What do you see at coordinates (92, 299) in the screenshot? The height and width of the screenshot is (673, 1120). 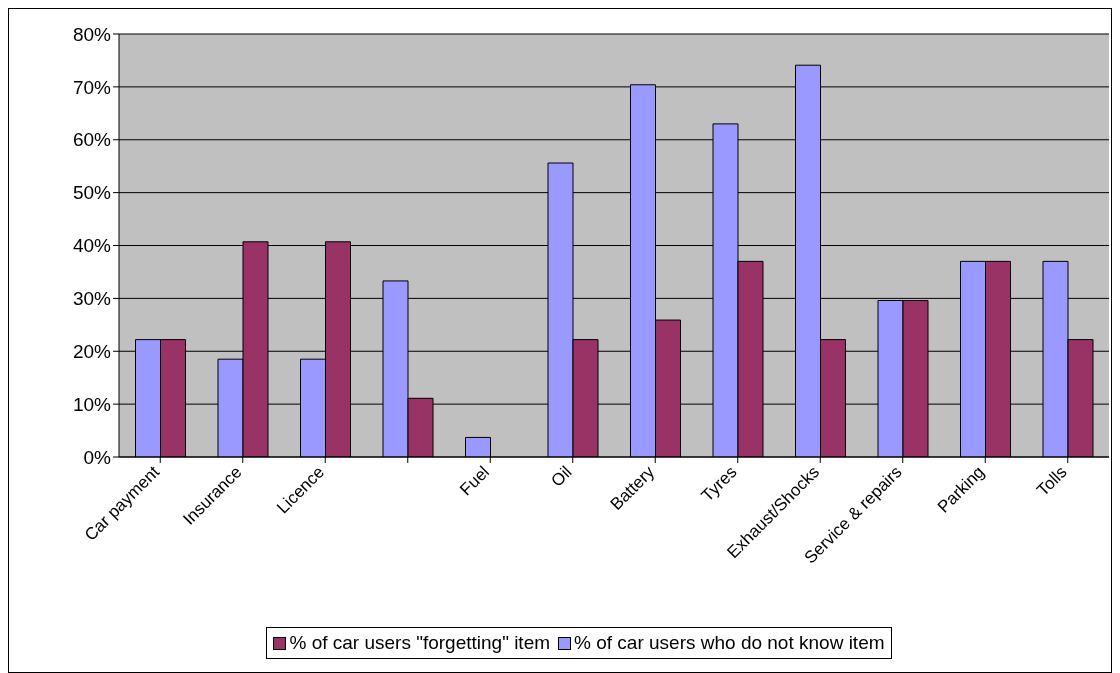 I see `y-tick-label: 30%` at bounding box center [92, 299].